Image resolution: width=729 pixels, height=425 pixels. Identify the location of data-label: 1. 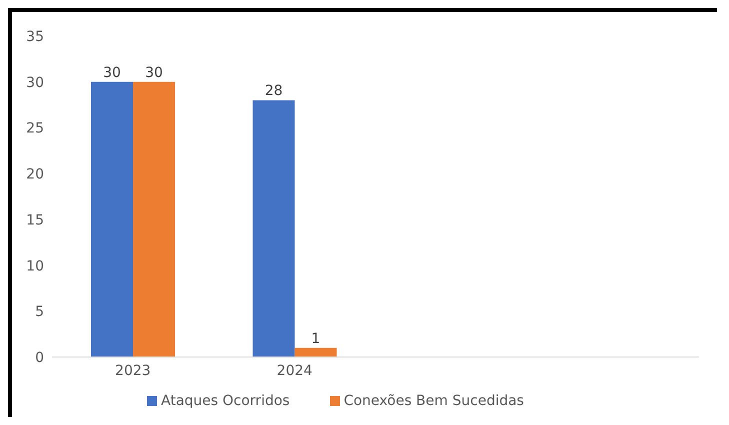
(315, 338).